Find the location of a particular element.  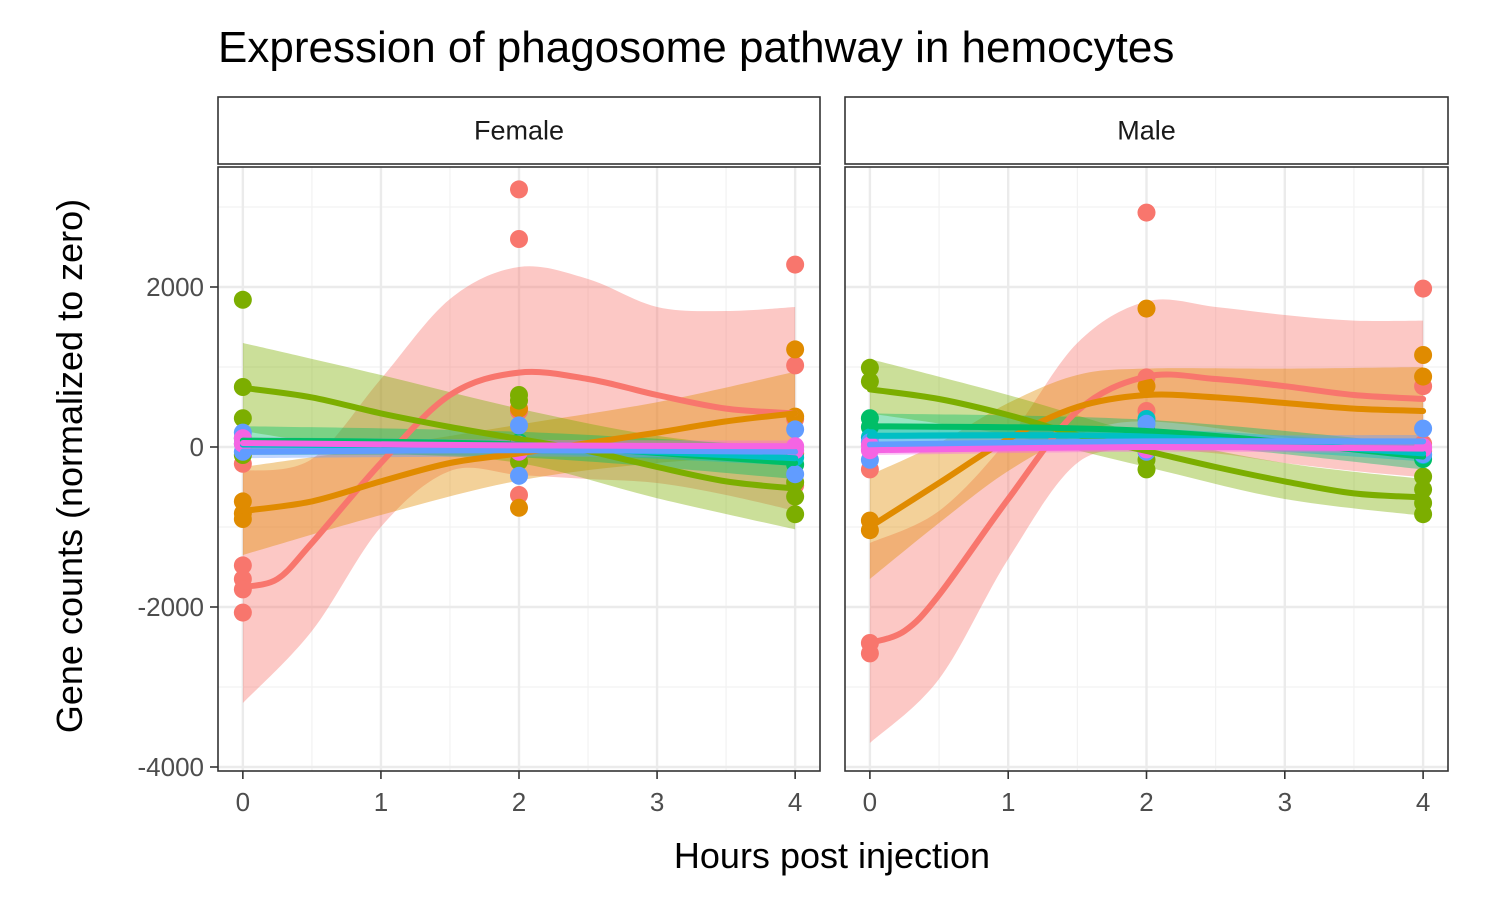

y-axis-title: Gene counts (normalized to zero) is located at coordinates (69, 466).